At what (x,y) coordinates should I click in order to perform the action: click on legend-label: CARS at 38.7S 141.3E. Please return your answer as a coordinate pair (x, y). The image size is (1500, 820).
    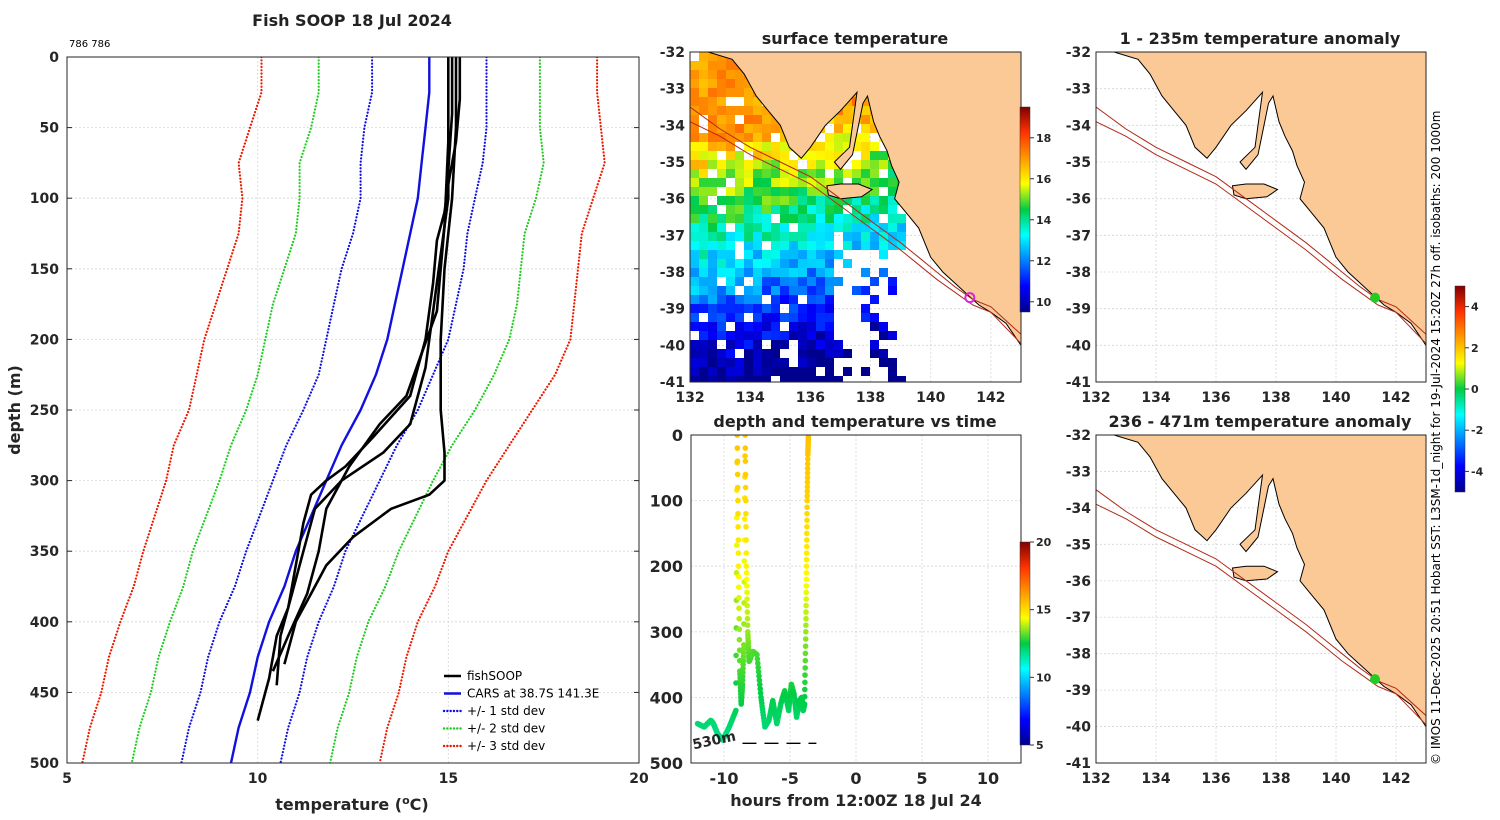
    Looking at the image, I should click on (533, 694).